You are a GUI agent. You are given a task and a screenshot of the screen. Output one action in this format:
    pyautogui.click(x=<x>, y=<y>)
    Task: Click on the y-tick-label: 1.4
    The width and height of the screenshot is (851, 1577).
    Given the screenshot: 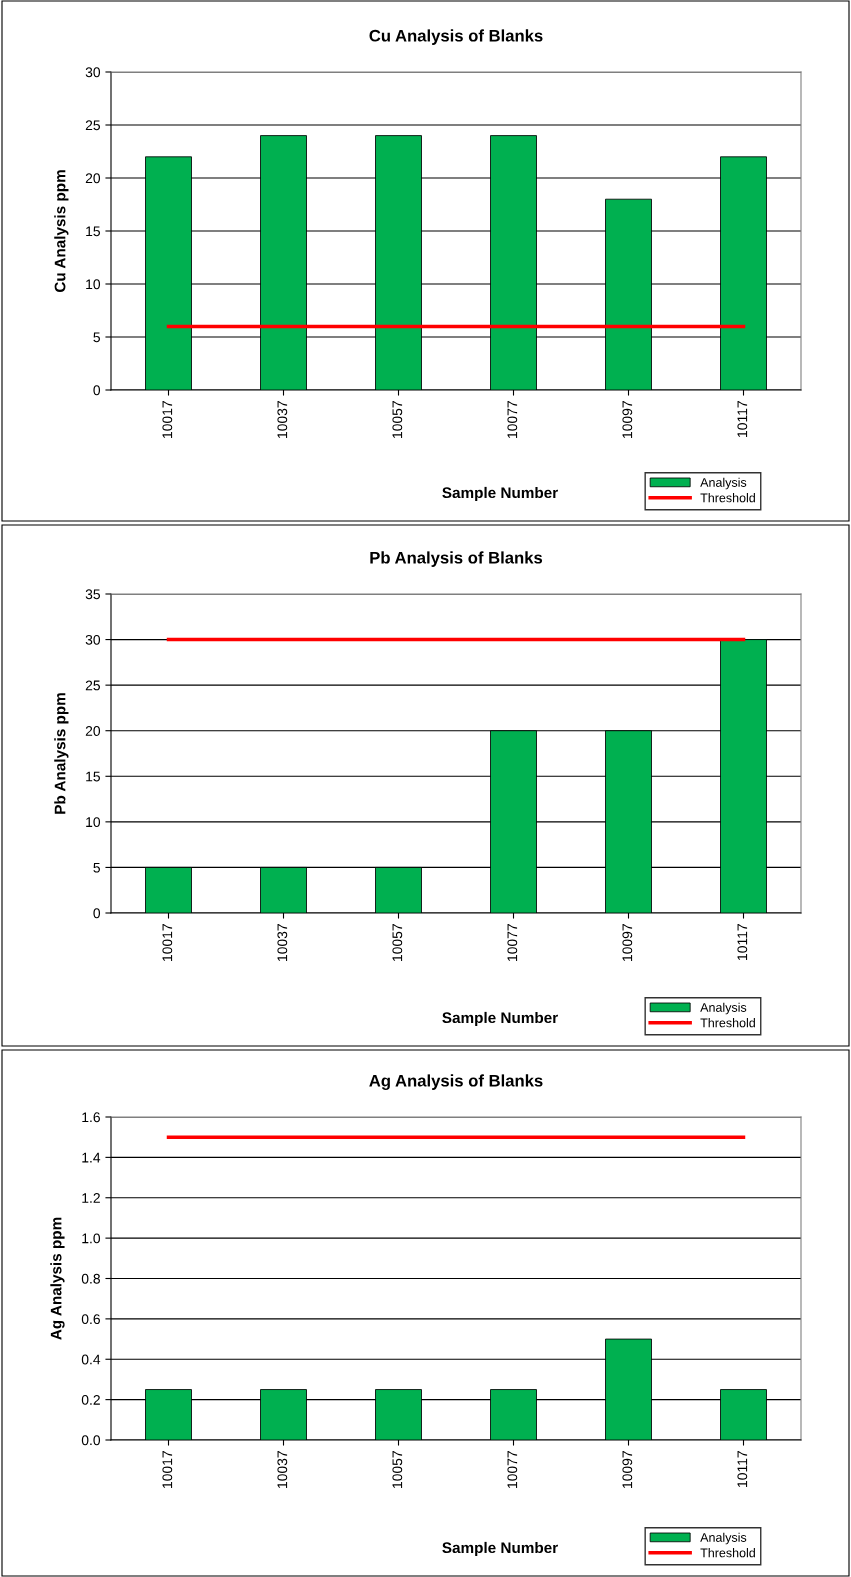 What is the action you would take?
    pyautogui.click(x=91, y=1157)
    